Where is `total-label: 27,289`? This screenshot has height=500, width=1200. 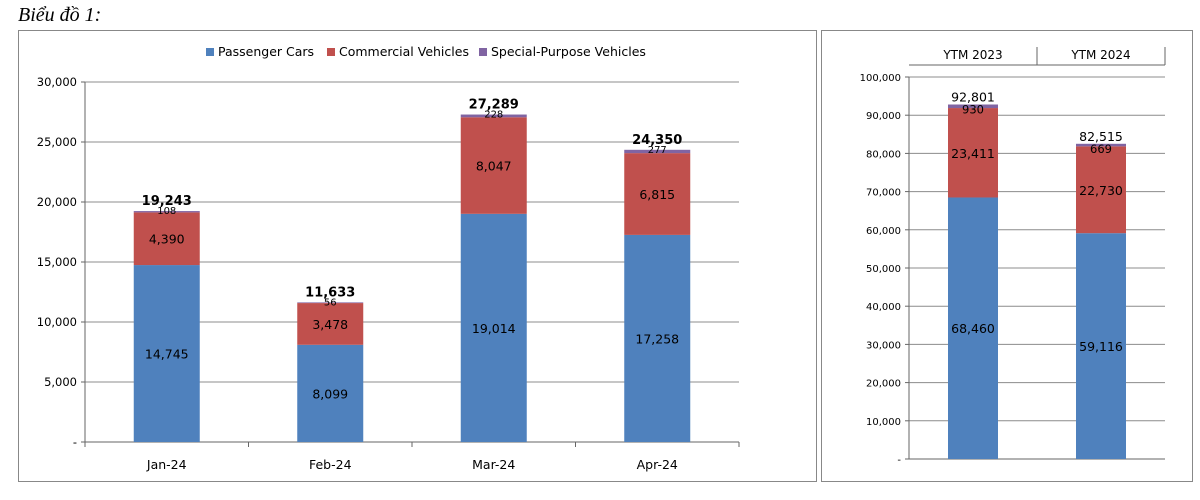
total-label: 27,289 is located at coordinates (494, 105).